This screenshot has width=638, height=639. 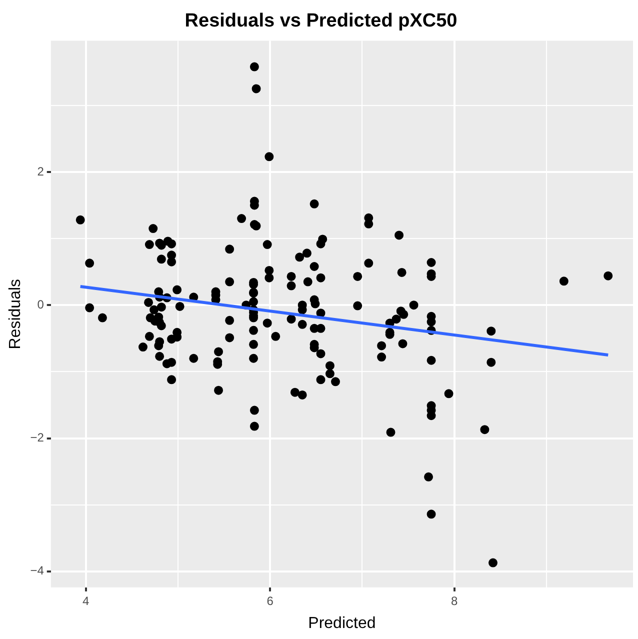 I want to click on y-tick-label: 2, so click(x=40, y=171).